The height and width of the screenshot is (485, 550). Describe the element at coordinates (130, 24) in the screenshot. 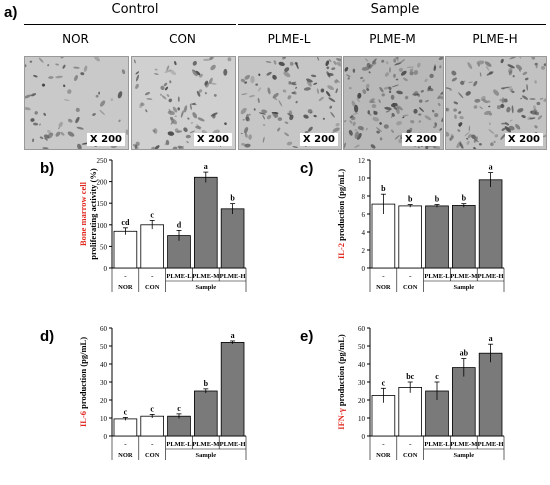

I see `control-group-line` at that location.